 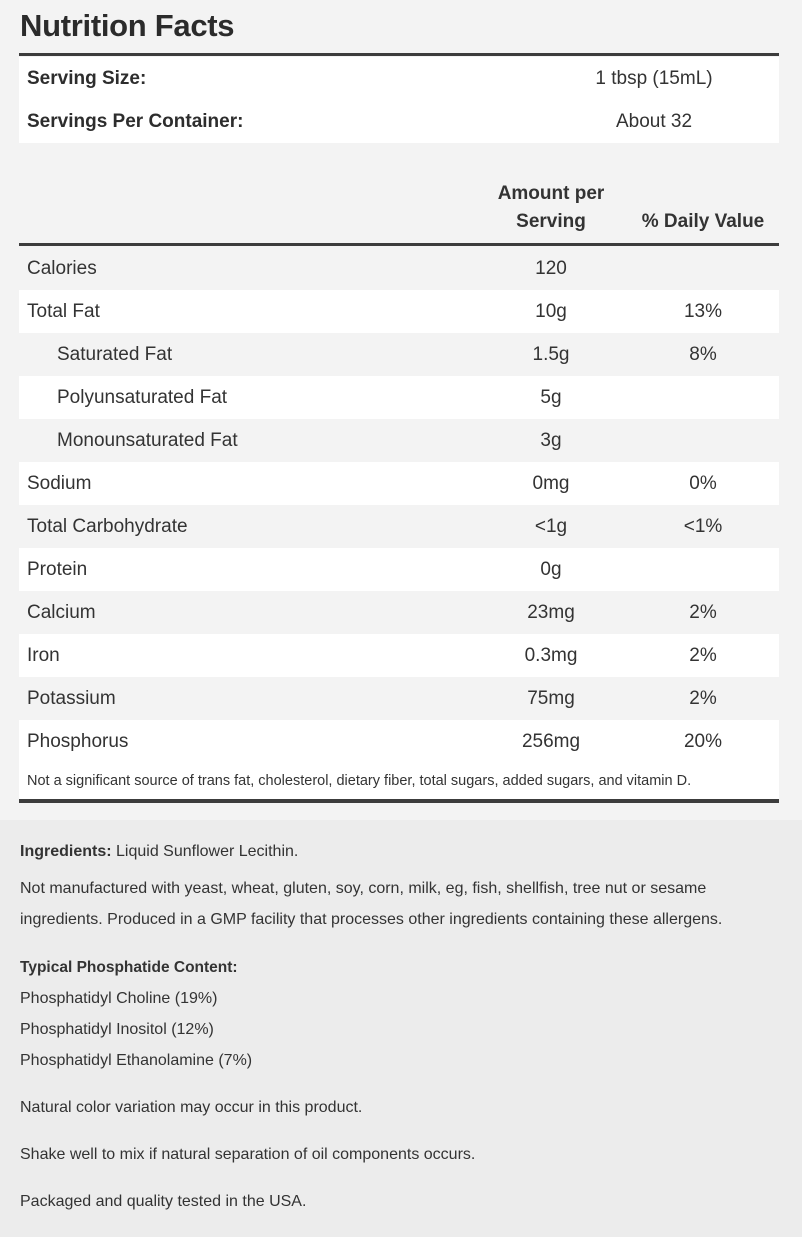 What do you see at coordinates (399, 244) in the screenshot?
I see `header-divider` at bounding box center [399, 244].